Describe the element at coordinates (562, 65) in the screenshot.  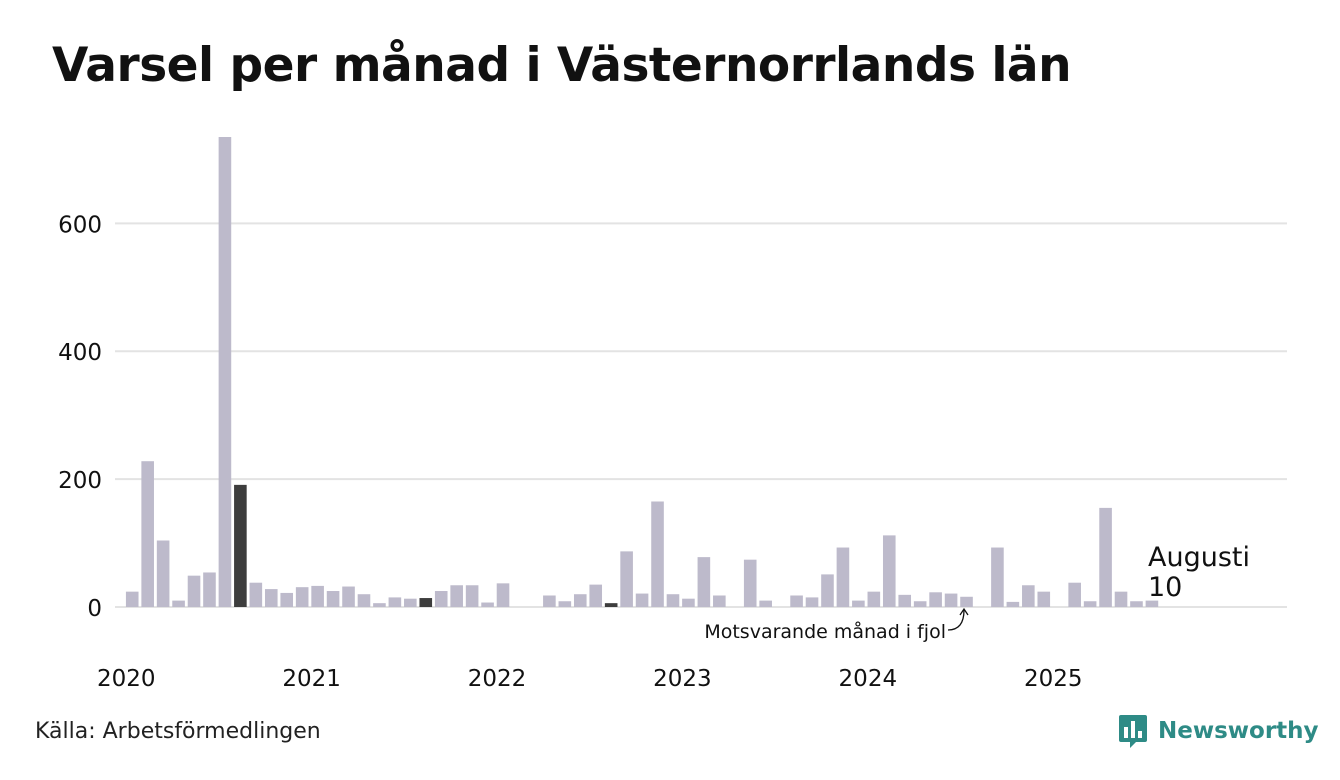
I see `chart-title: Varsel per månad i Västernorrlands län` at that location.